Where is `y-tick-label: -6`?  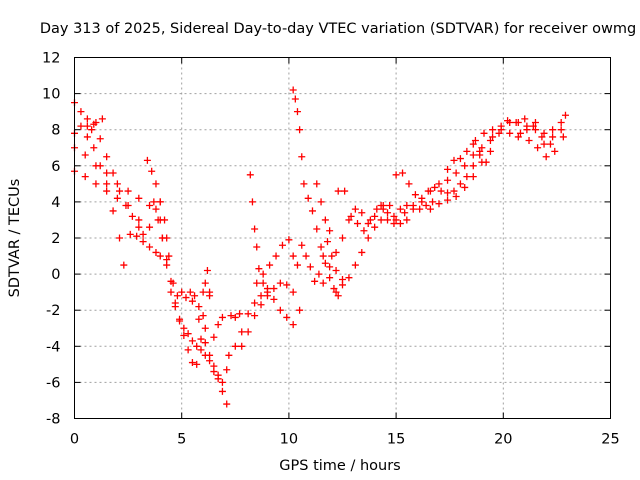
y-tick-label: -6 is located at coordinates (53, 383).